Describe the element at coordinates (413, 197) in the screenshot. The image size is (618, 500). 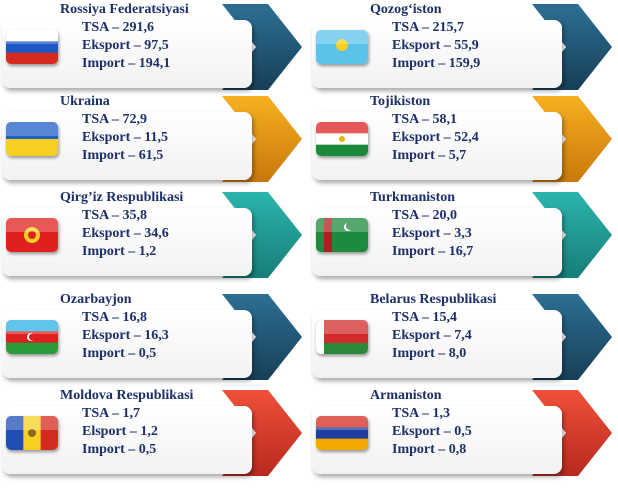
I see `country-name: Turkmaniston` at that location.